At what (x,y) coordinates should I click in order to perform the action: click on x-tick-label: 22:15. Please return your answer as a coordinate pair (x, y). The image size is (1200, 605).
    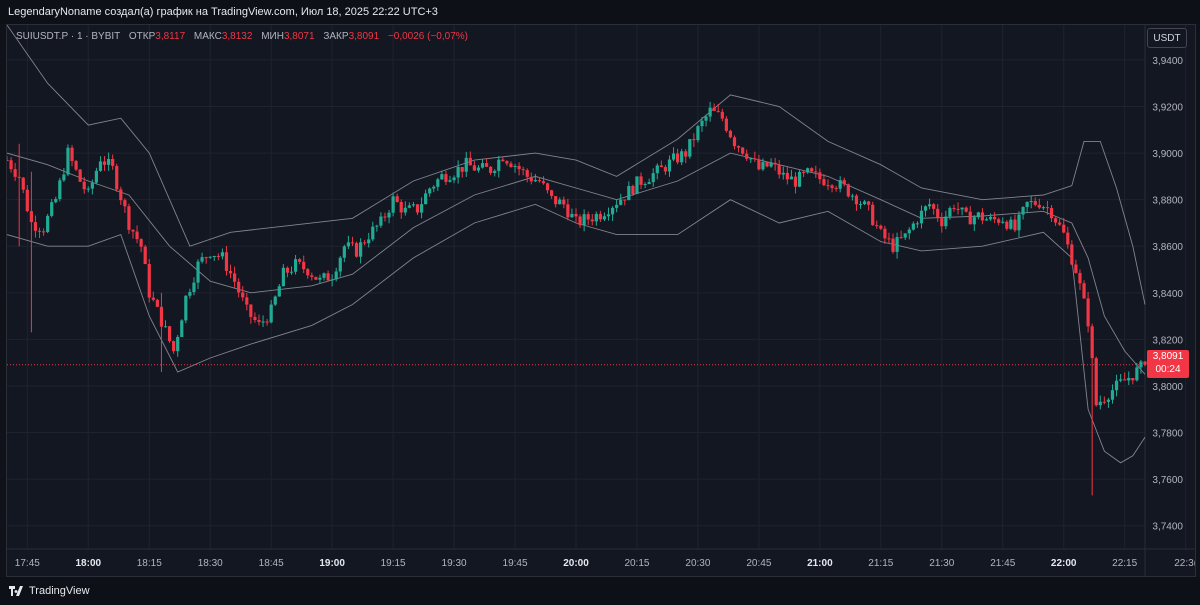
    Looking at the image, I should click on (1124, 563).